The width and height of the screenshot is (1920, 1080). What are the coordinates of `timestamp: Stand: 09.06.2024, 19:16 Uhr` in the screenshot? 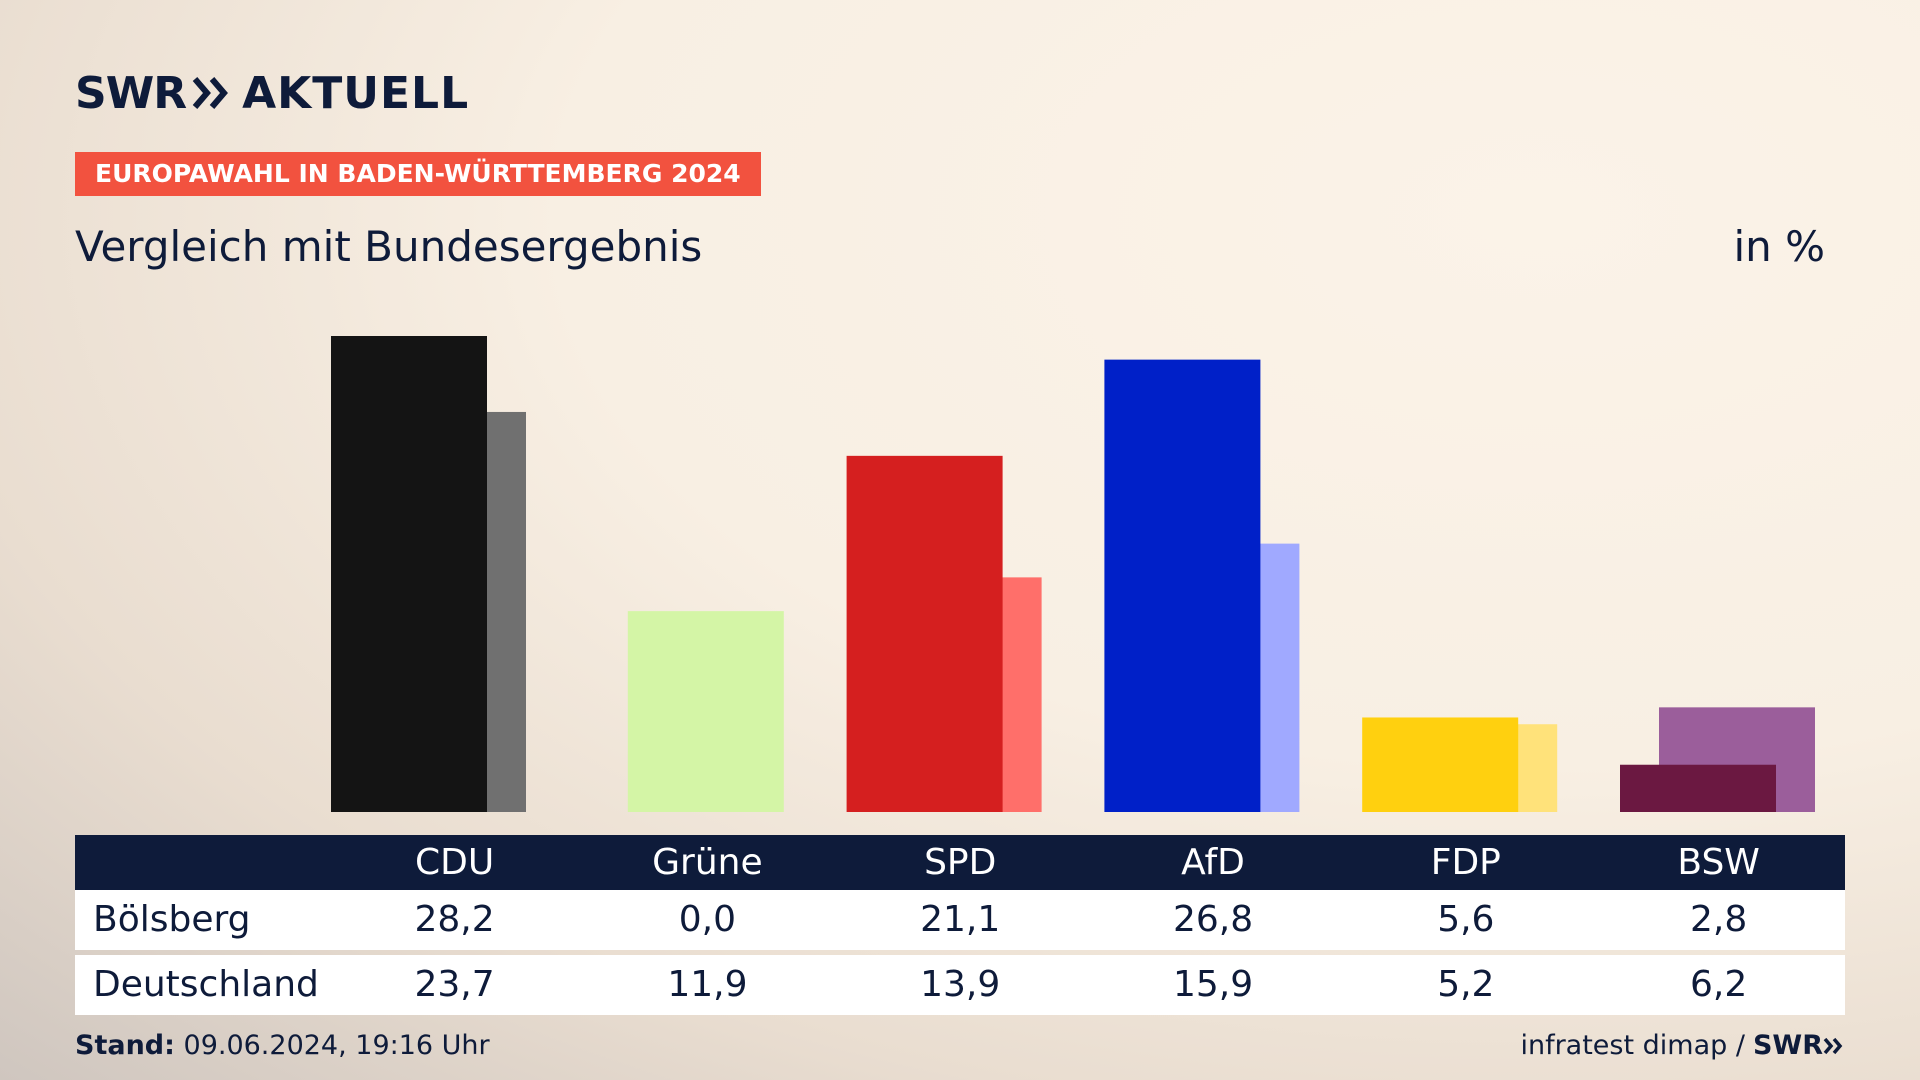 It's located at (282, 1045).